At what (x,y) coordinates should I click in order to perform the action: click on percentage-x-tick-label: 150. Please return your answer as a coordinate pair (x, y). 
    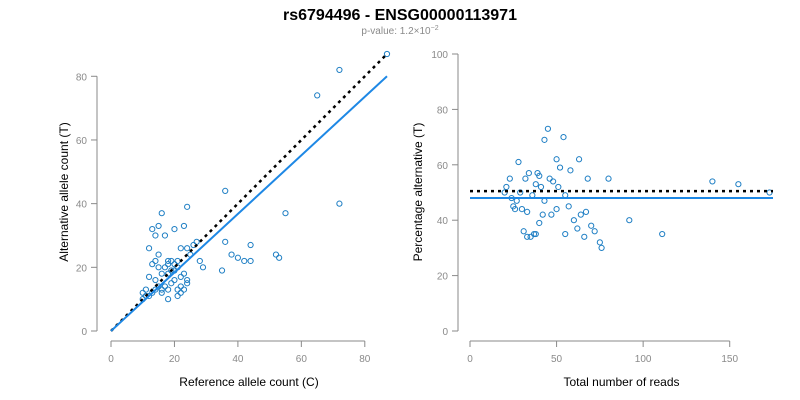
    Looking at the image, I should click on (729, 359).